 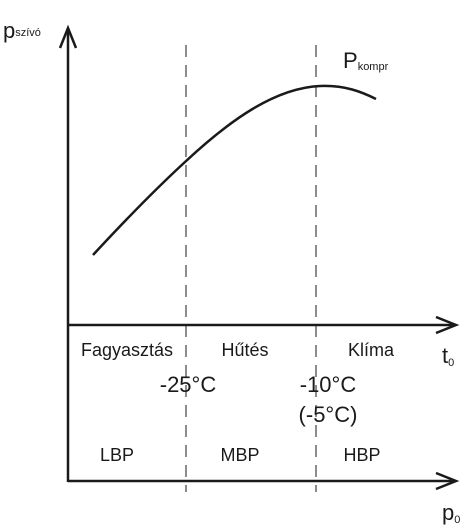 I want to click on label-main: t, so click(x=445, y=355).